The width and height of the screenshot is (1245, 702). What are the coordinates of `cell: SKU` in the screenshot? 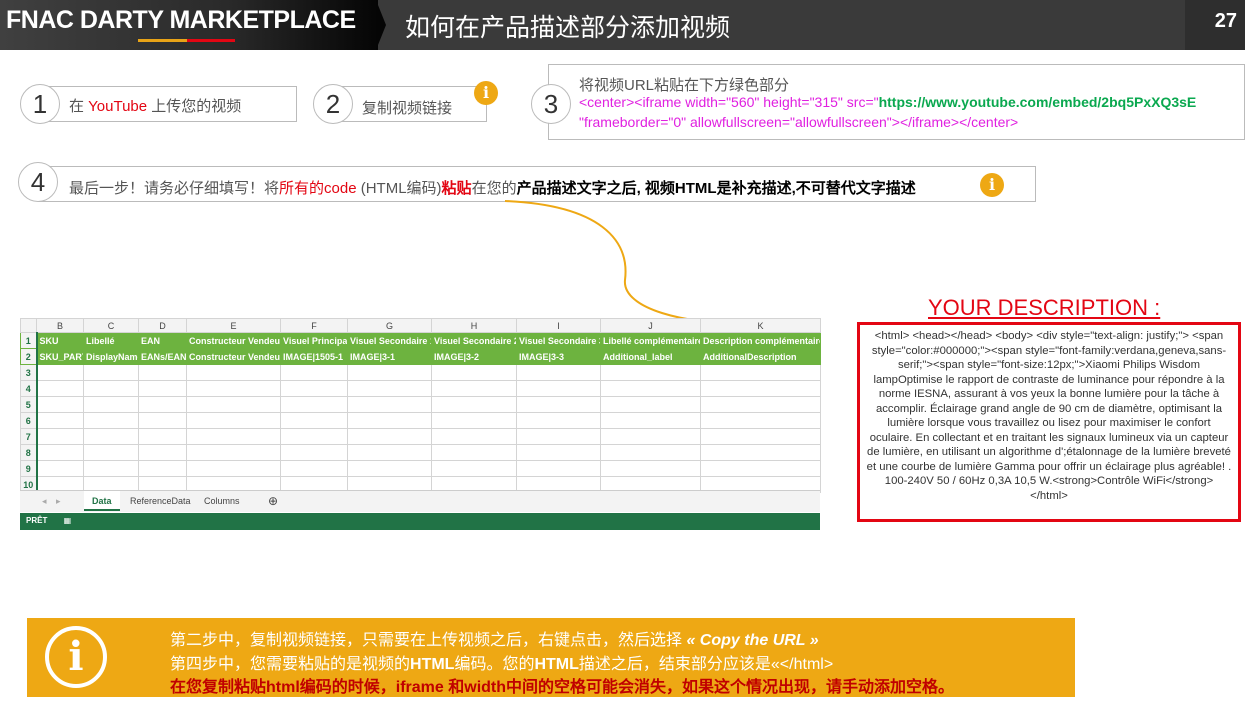 It's located at (60, 340).